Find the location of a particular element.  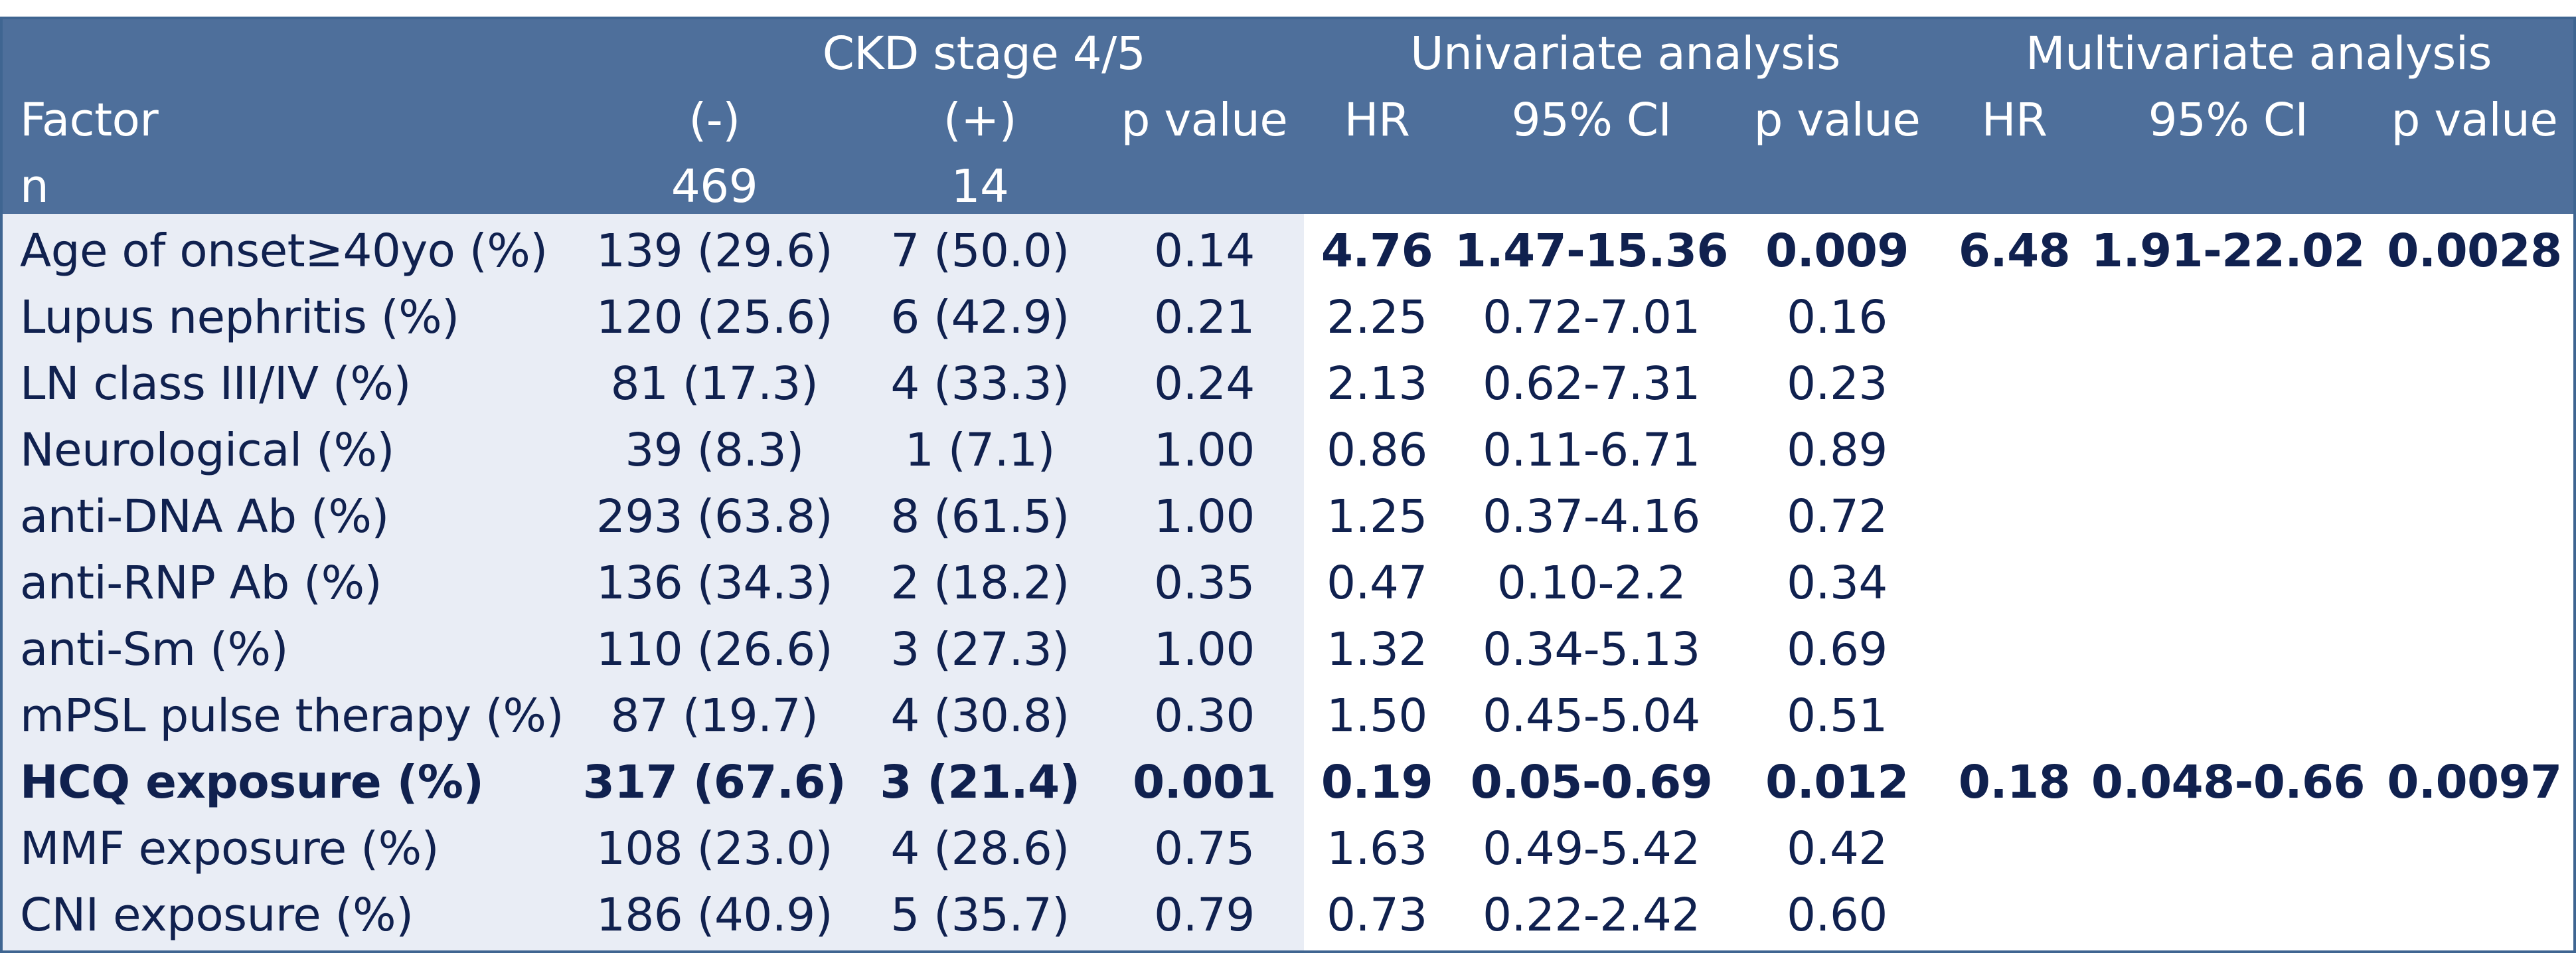

cell-factor: HCQ exposure (%) is located at coordinates (252, 782).